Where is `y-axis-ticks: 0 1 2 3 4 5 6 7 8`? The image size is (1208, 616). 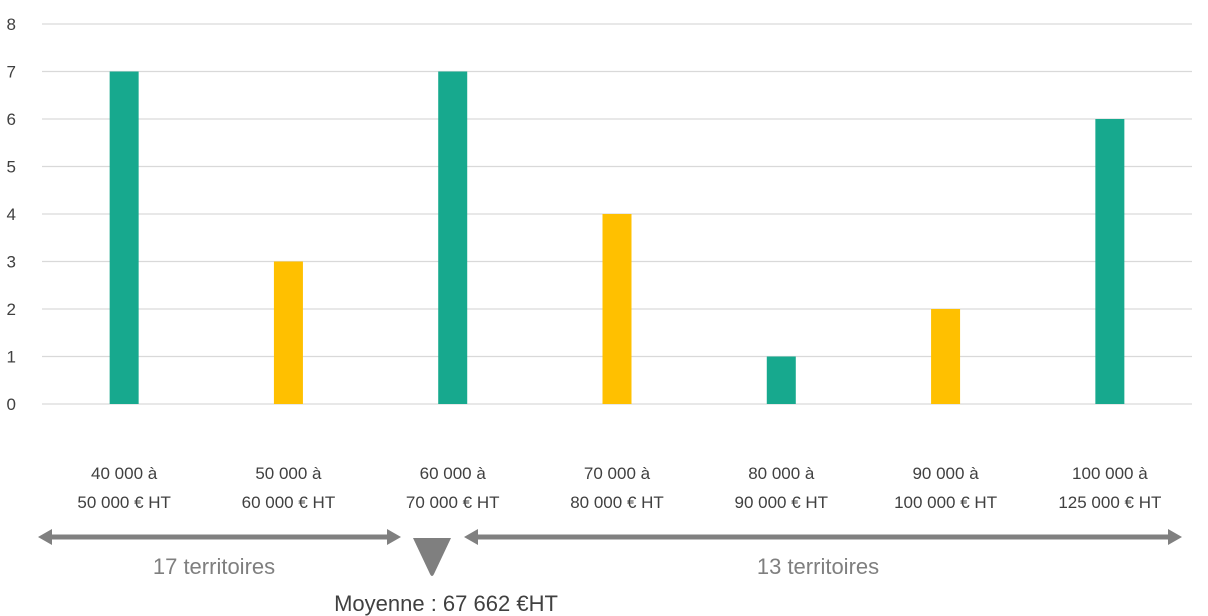 y-axis-ticks: 0 1 2 3 4 5 6 7 8 is located at coordinates (11, 214).